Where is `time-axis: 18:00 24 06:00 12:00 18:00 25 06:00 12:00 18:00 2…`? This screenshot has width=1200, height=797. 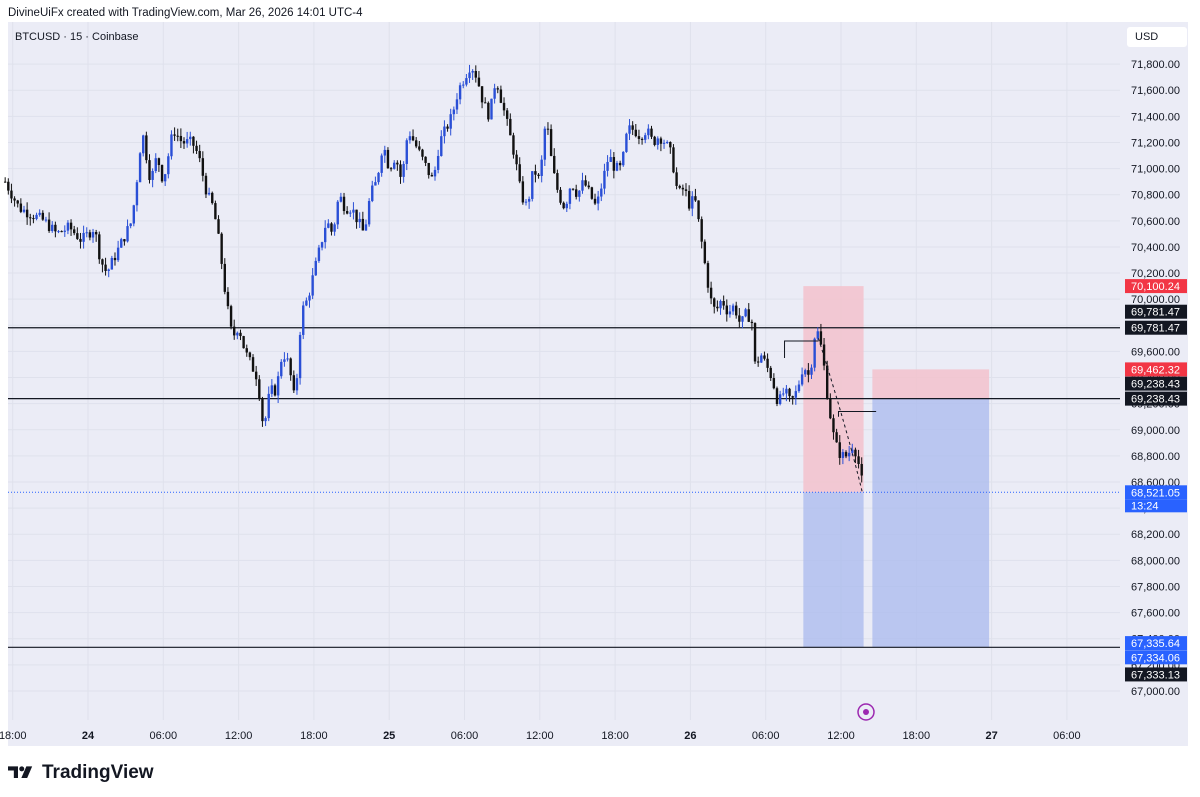 time-axis: 18:00 24 06:00 12:00 18:00 25 06:00 12:00 18:00 2… is located at coordinates (540, 736).